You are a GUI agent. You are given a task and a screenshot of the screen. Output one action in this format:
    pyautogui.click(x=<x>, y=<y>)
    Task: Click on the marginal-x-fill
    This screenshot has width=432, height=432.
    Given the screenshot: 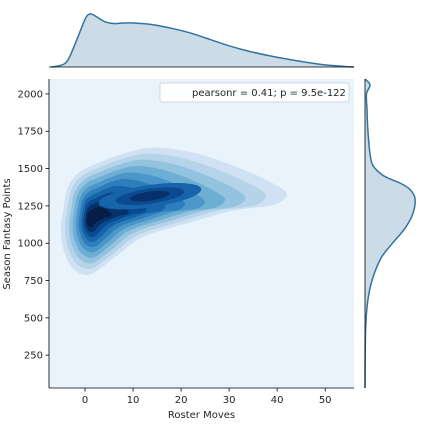 What is the action you would take?
    pyautogui.click(x=203, y=40)
    